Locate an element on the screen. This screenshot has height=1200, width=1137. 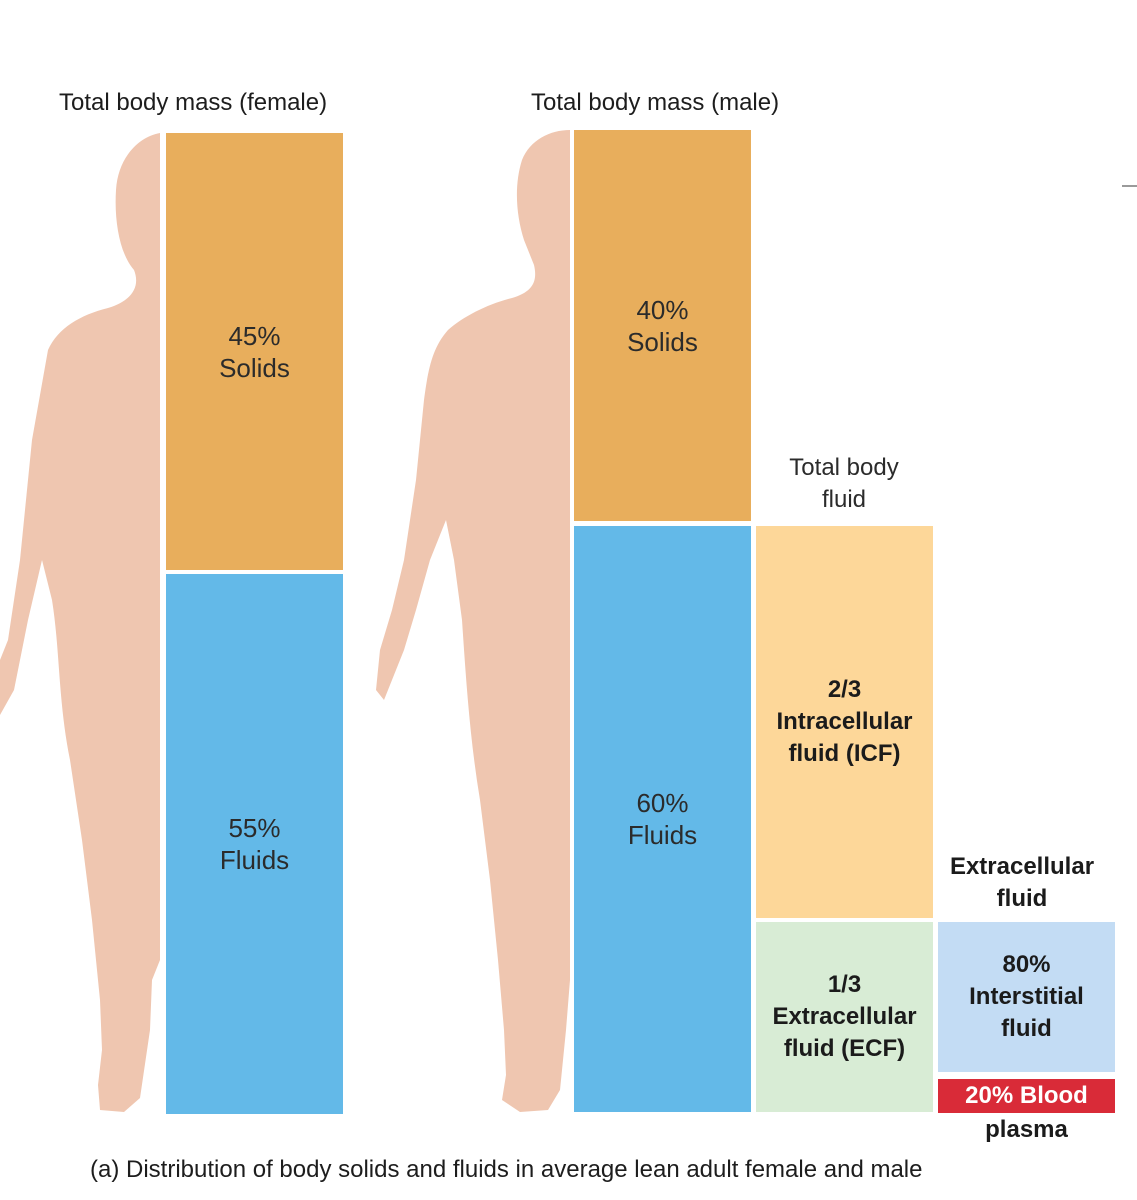
male-fluids-label: Fluids is located at coordinates (662, 835).